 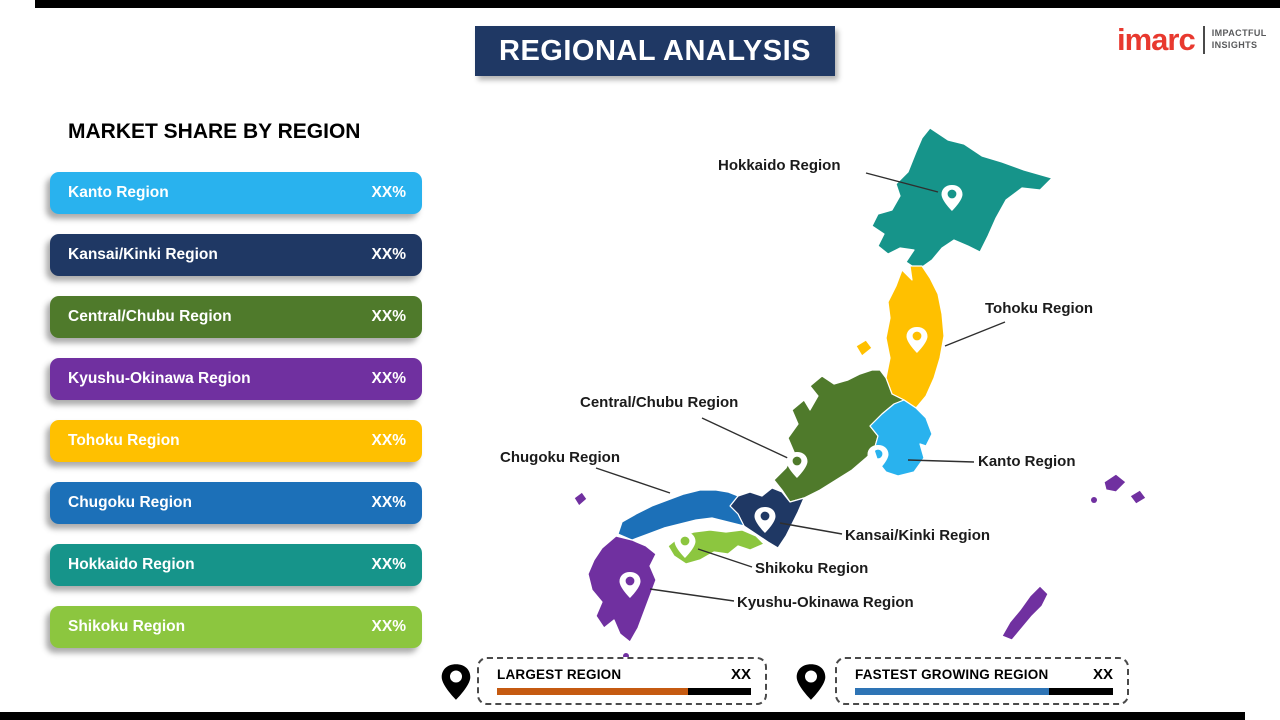 I want to click on bar-label: Chugoku Region, so click(x=130, y=502).